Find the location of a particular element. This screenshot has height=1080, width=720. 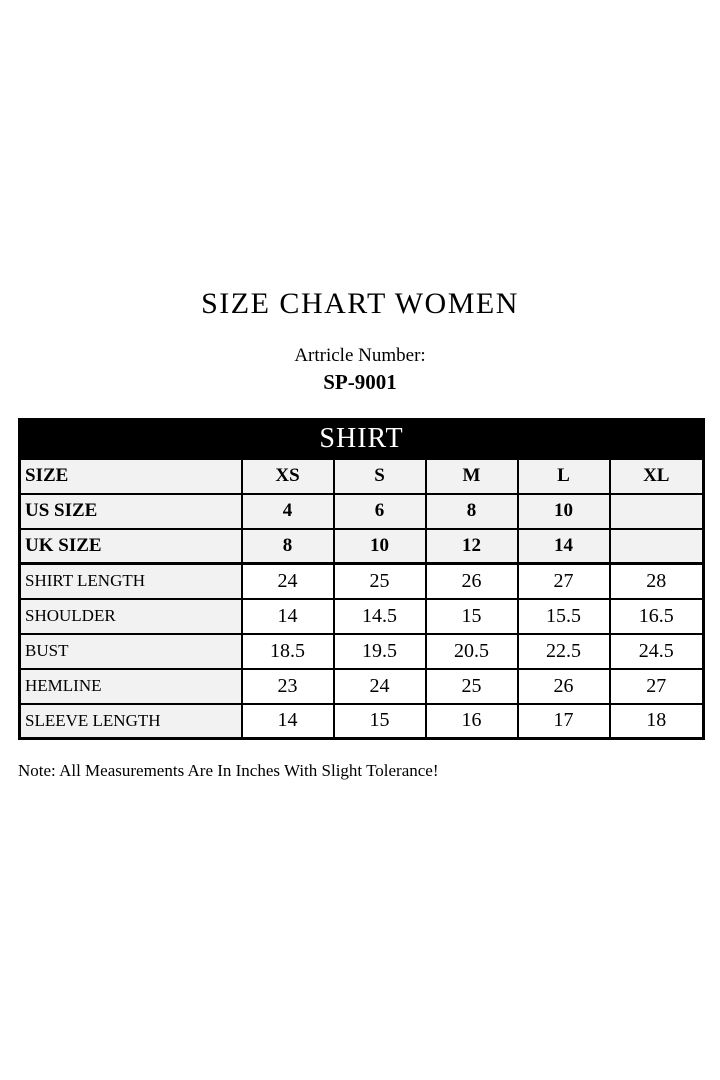

measurement-cell: 20.5 is located at coordinates (471, 651).